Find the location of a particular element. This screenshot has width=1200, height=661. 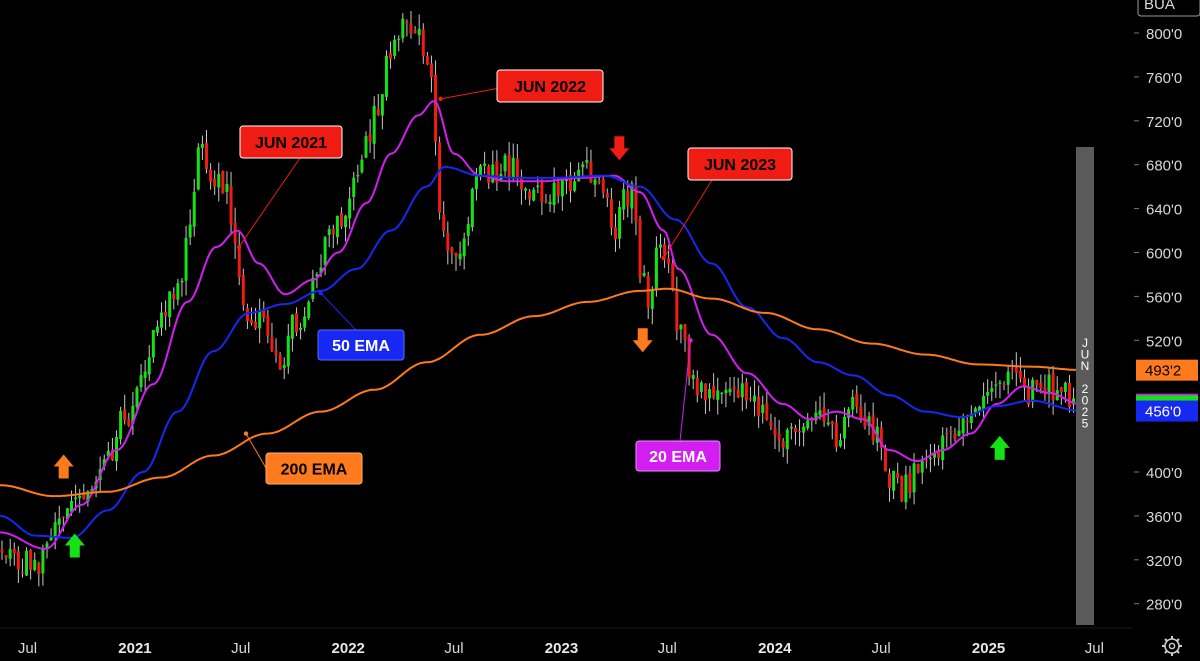

price-tick-label: 560'0 is located at coordinates (1164, 297).